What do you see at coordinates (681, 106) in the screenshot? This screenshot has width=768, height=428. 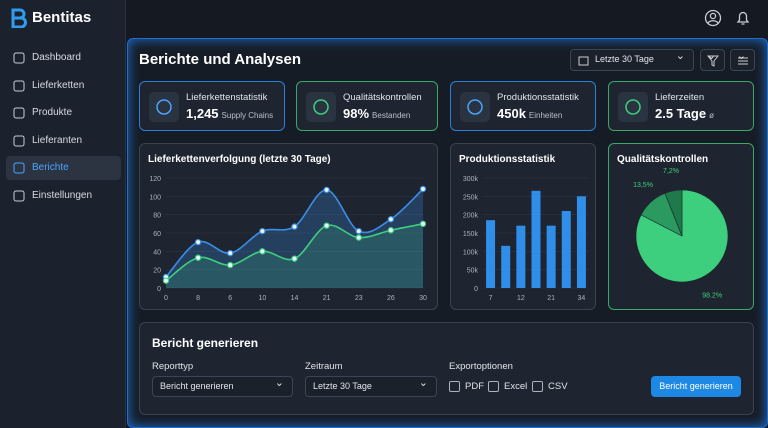 I see `kpi-card: Lieferzeiten 2.5 Tage ø` at bounding box center [681, 106].